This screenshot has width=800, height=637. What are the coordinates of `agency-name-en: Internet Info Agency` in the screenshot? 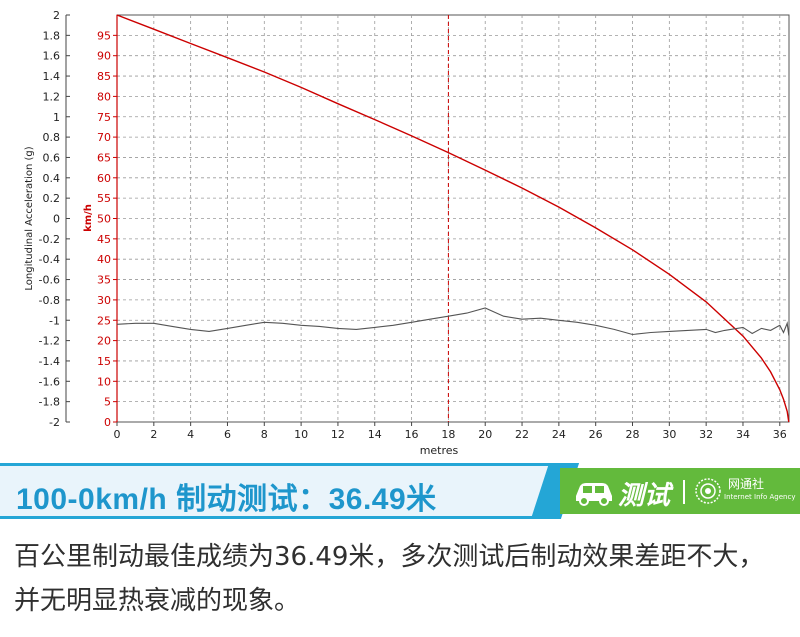 It's located at (760, 497).